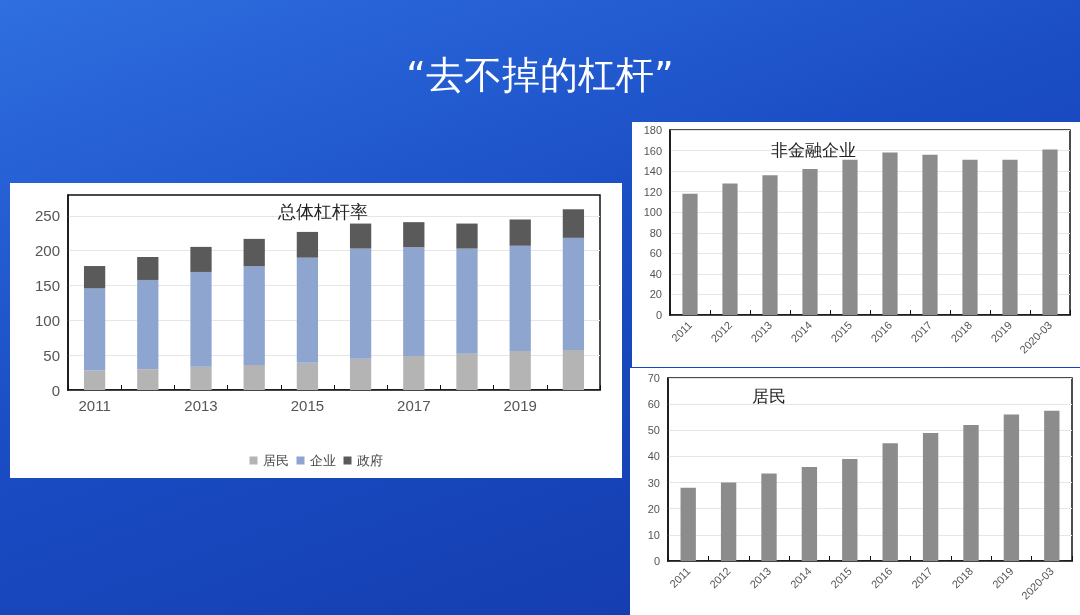  I want to click on y-tick-label: 140, so click(652, 171).